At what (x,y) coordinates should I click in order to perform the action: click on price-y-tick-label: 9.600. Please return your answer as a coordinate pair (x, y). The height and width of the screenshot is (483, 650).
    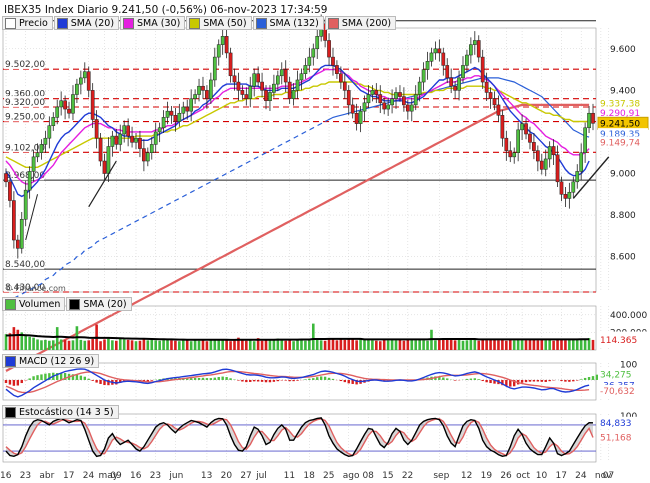
    Looking at the image, I should click on (623, 50).